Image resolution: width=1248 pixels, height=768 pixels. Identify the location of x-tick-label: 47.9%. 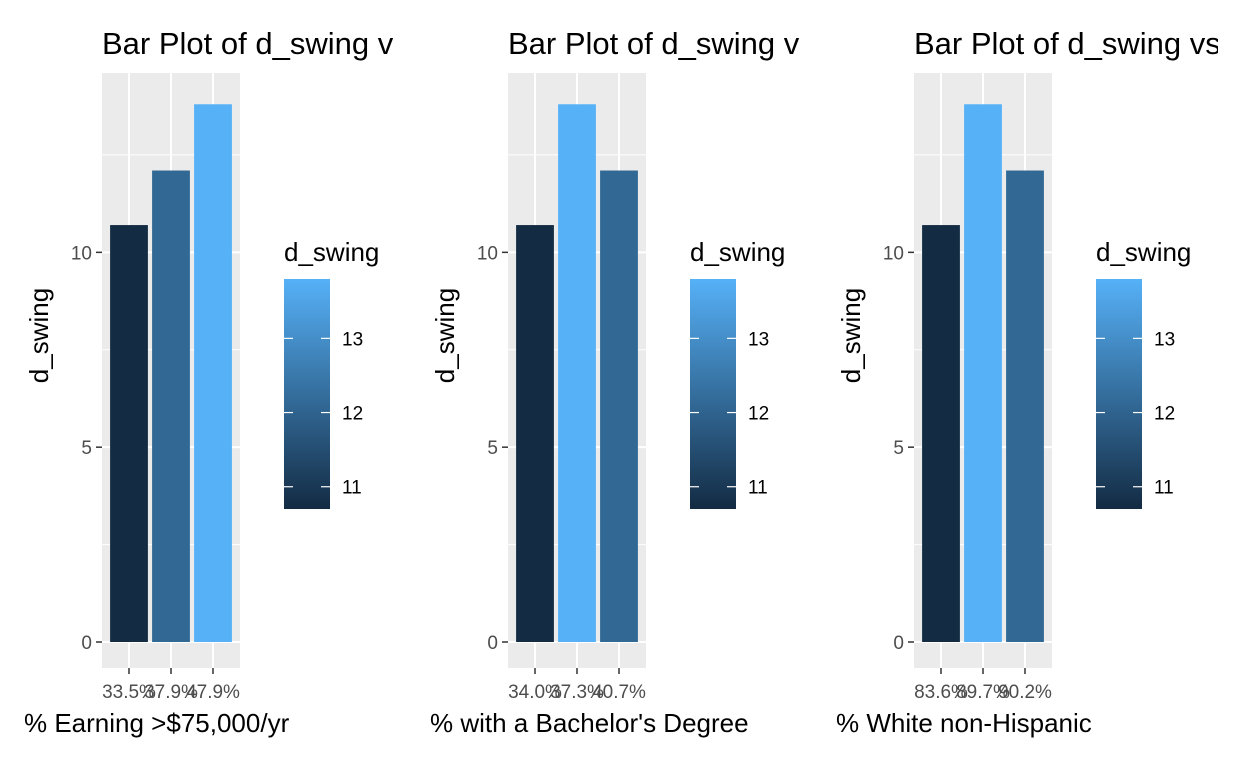
(213, 692).